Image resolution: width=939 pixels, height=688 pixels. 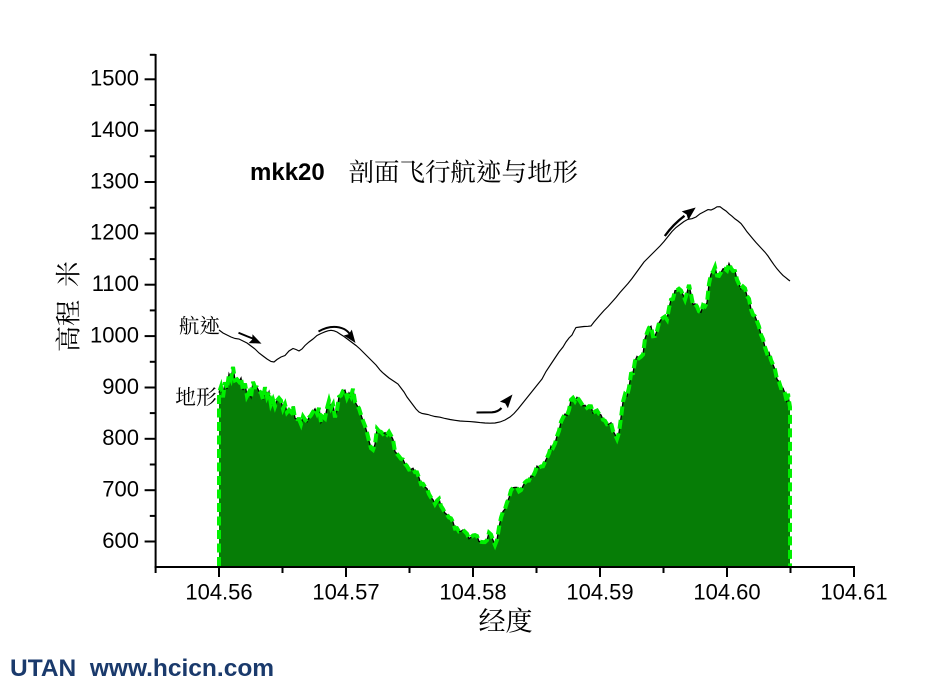 I want to click on svg-text: 104.59, so click(x=599, y=592).